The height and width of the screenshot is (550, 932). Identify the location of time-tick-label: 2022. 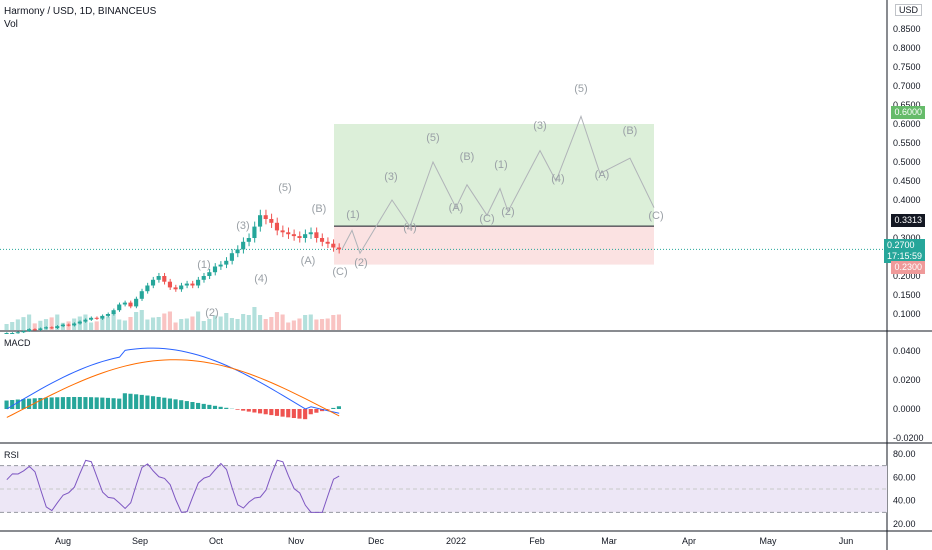
(456, 541).